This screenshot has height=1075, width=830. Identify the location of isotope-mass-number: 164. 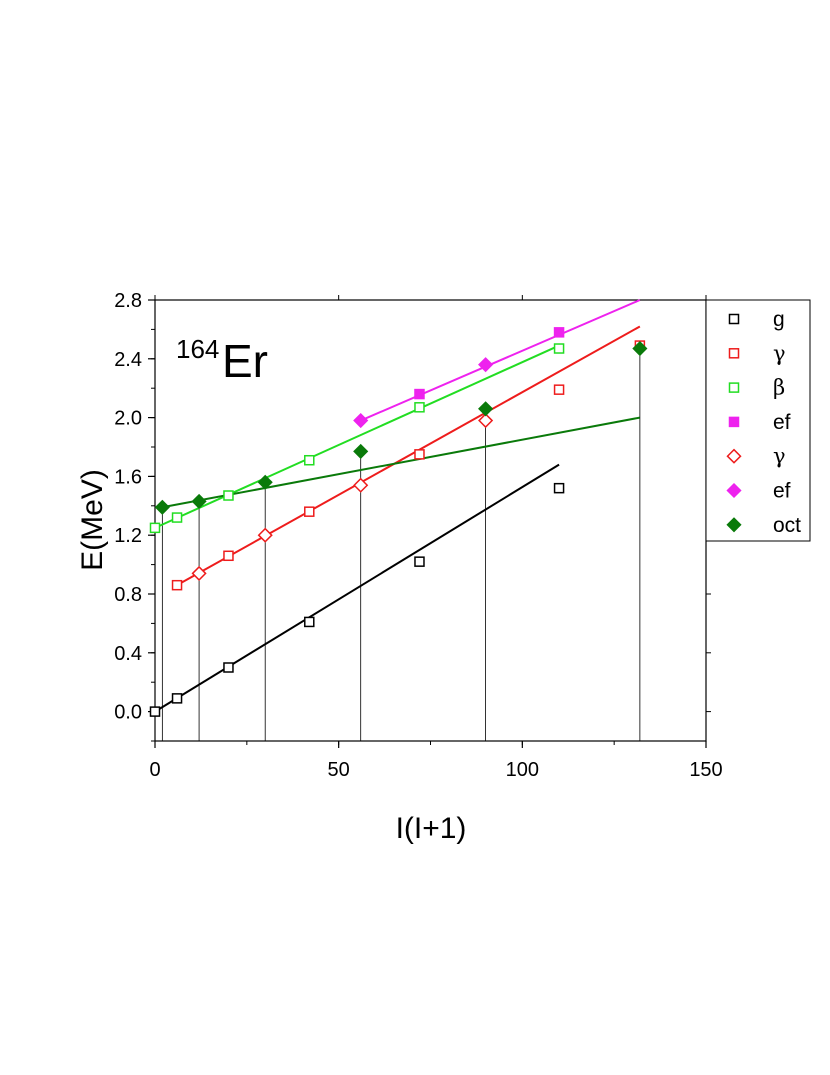
(197, 349).